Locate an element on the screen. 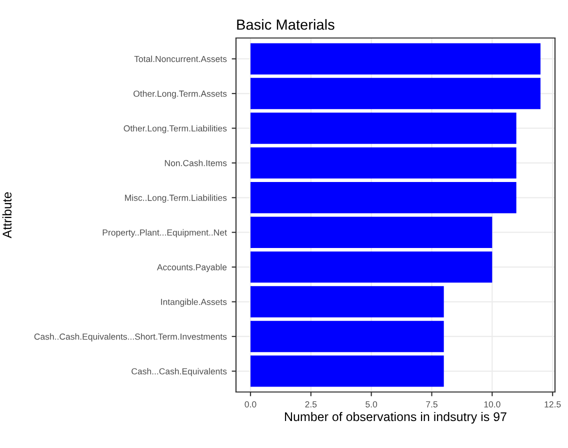 Image resolution: width=568 pixels, height=448 pixels. x-axis-title: Number of observations in indsutry is 97 is located at coordinates (395, 418).